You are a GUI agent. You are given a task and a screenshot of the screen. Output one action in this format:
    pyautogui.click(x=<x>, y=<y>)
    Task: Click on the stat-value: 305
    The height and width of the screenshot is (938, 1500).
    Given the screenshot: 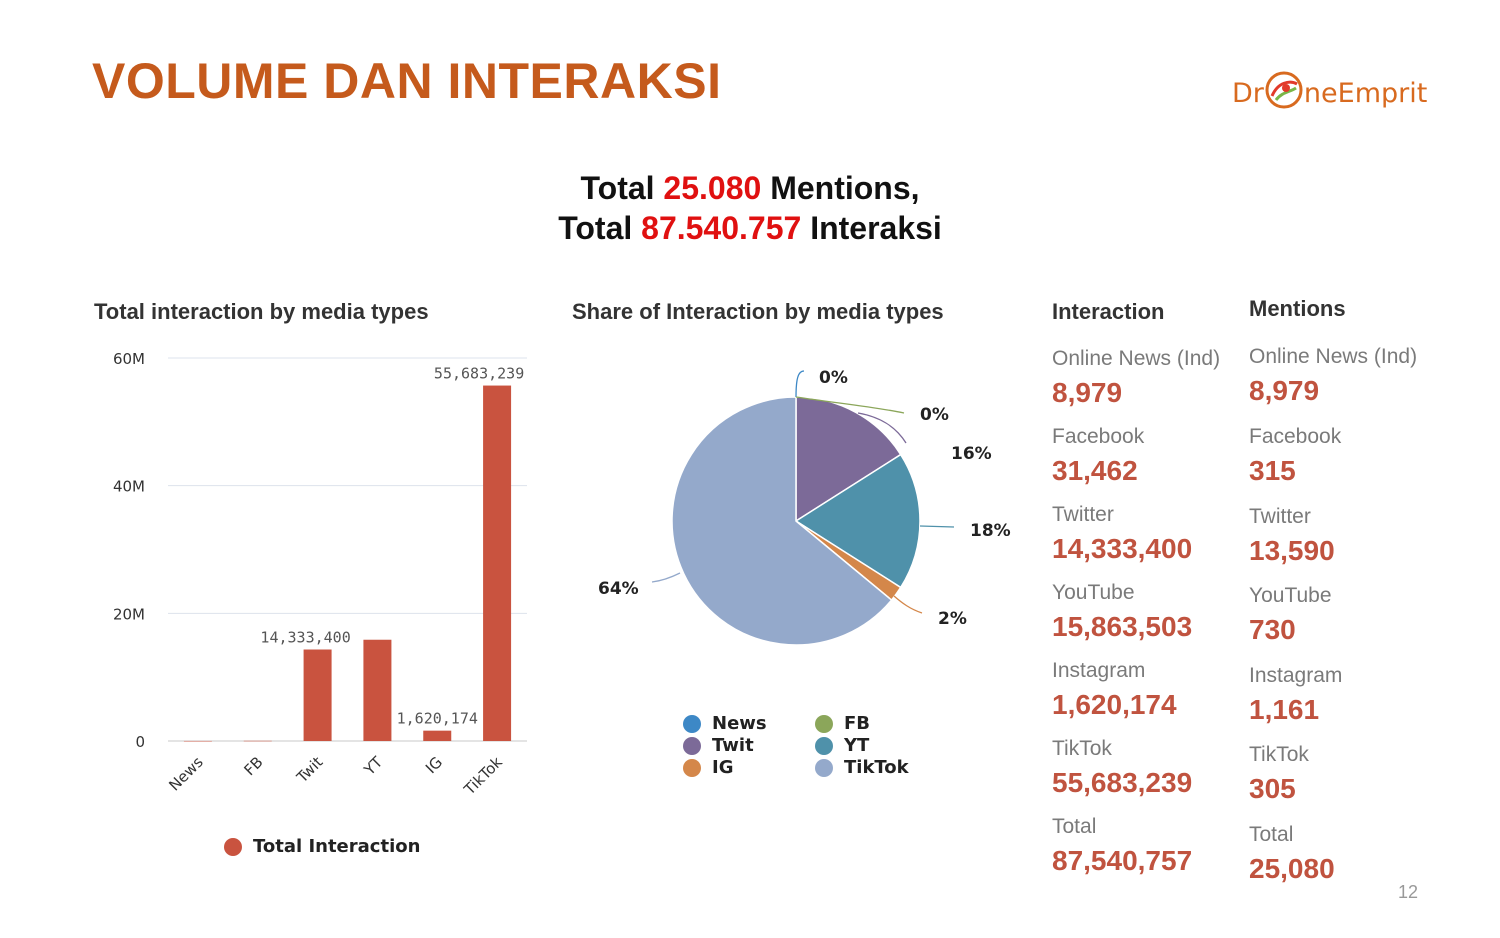 What is the action you would take?
    pyautogui.click(x=1272, y=788)
    